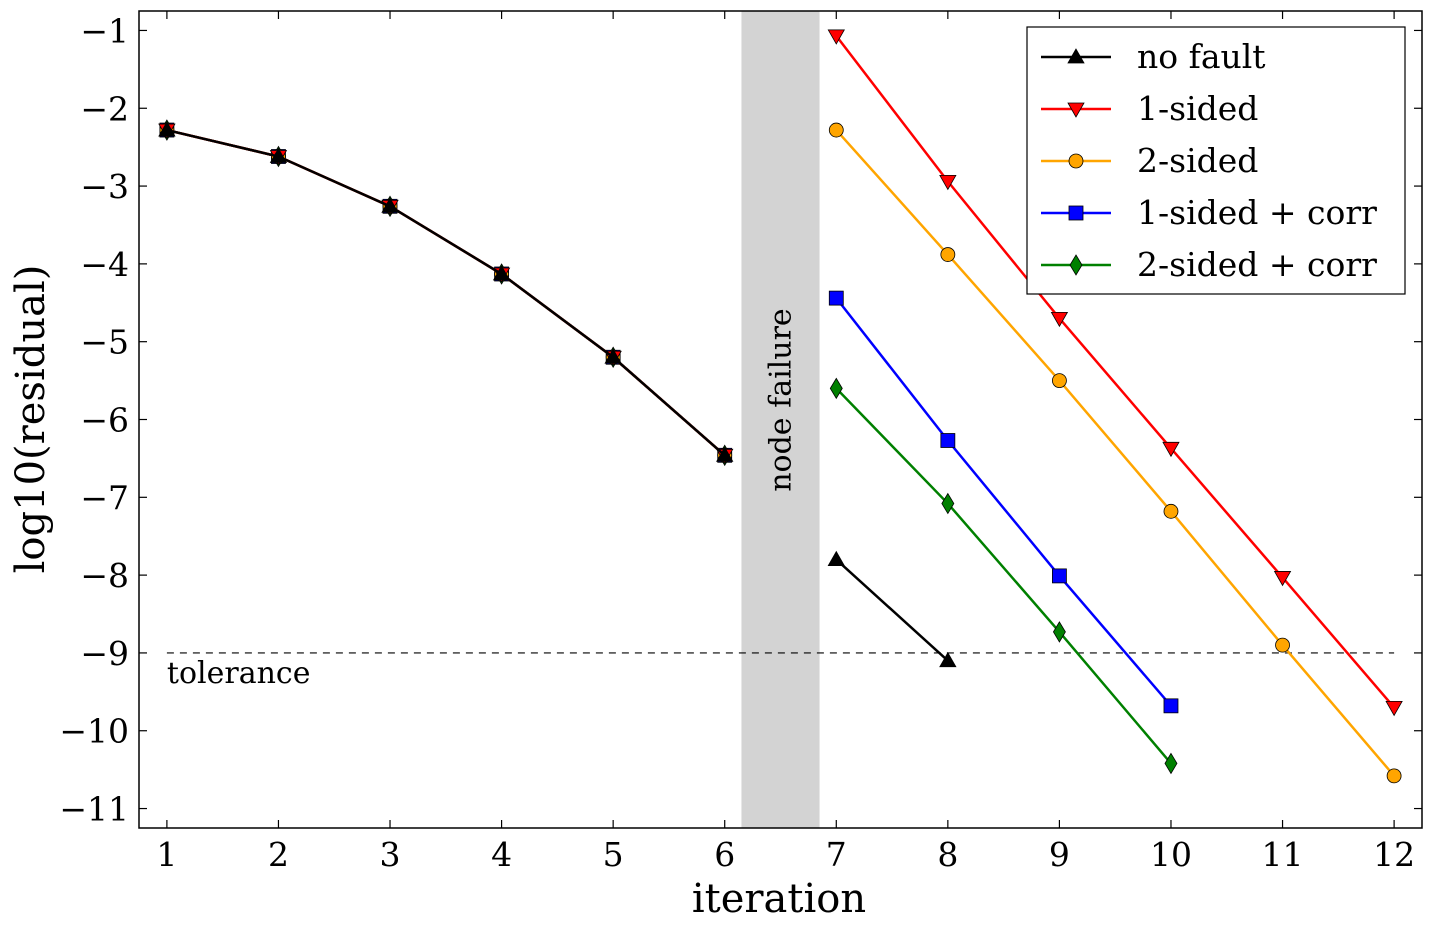  I want to click on x-tick-label: 10, so click(1171, 854).